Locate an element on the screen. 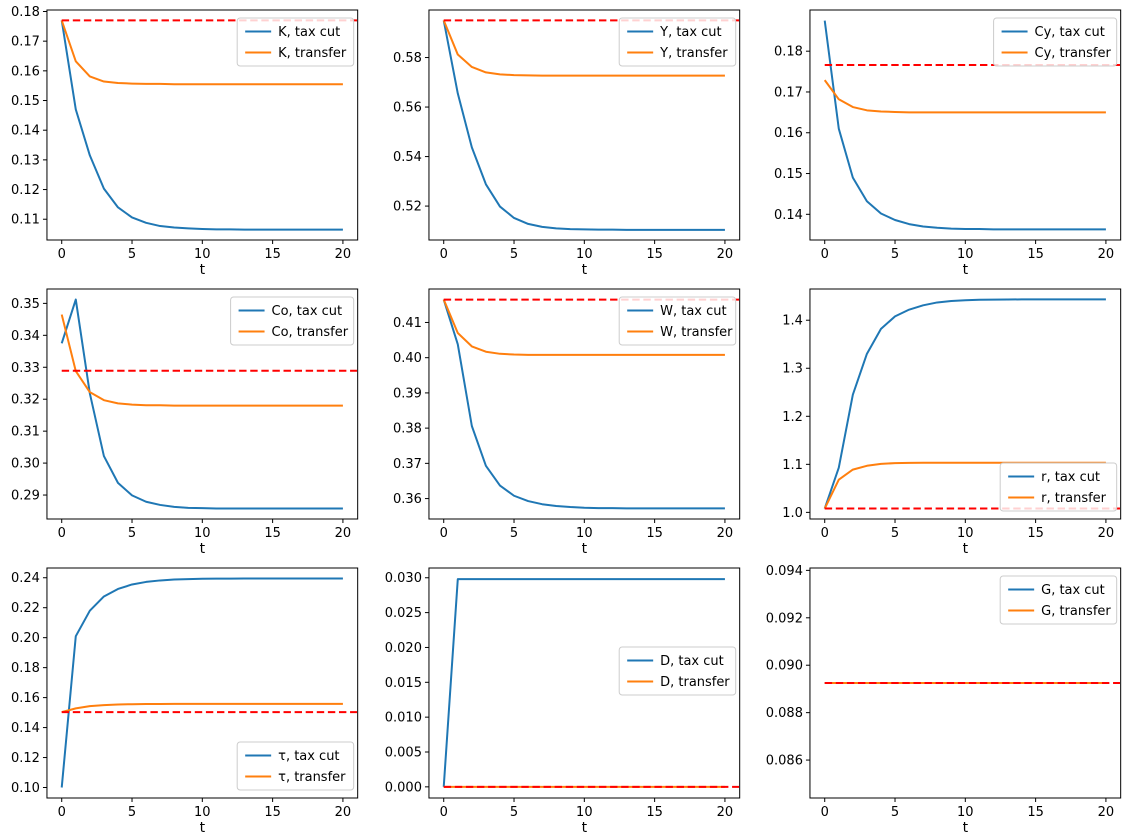 The height and width of the screenshot is (837, 1145). y-tick-label: 0.31 is located at coordinates (25, 432).